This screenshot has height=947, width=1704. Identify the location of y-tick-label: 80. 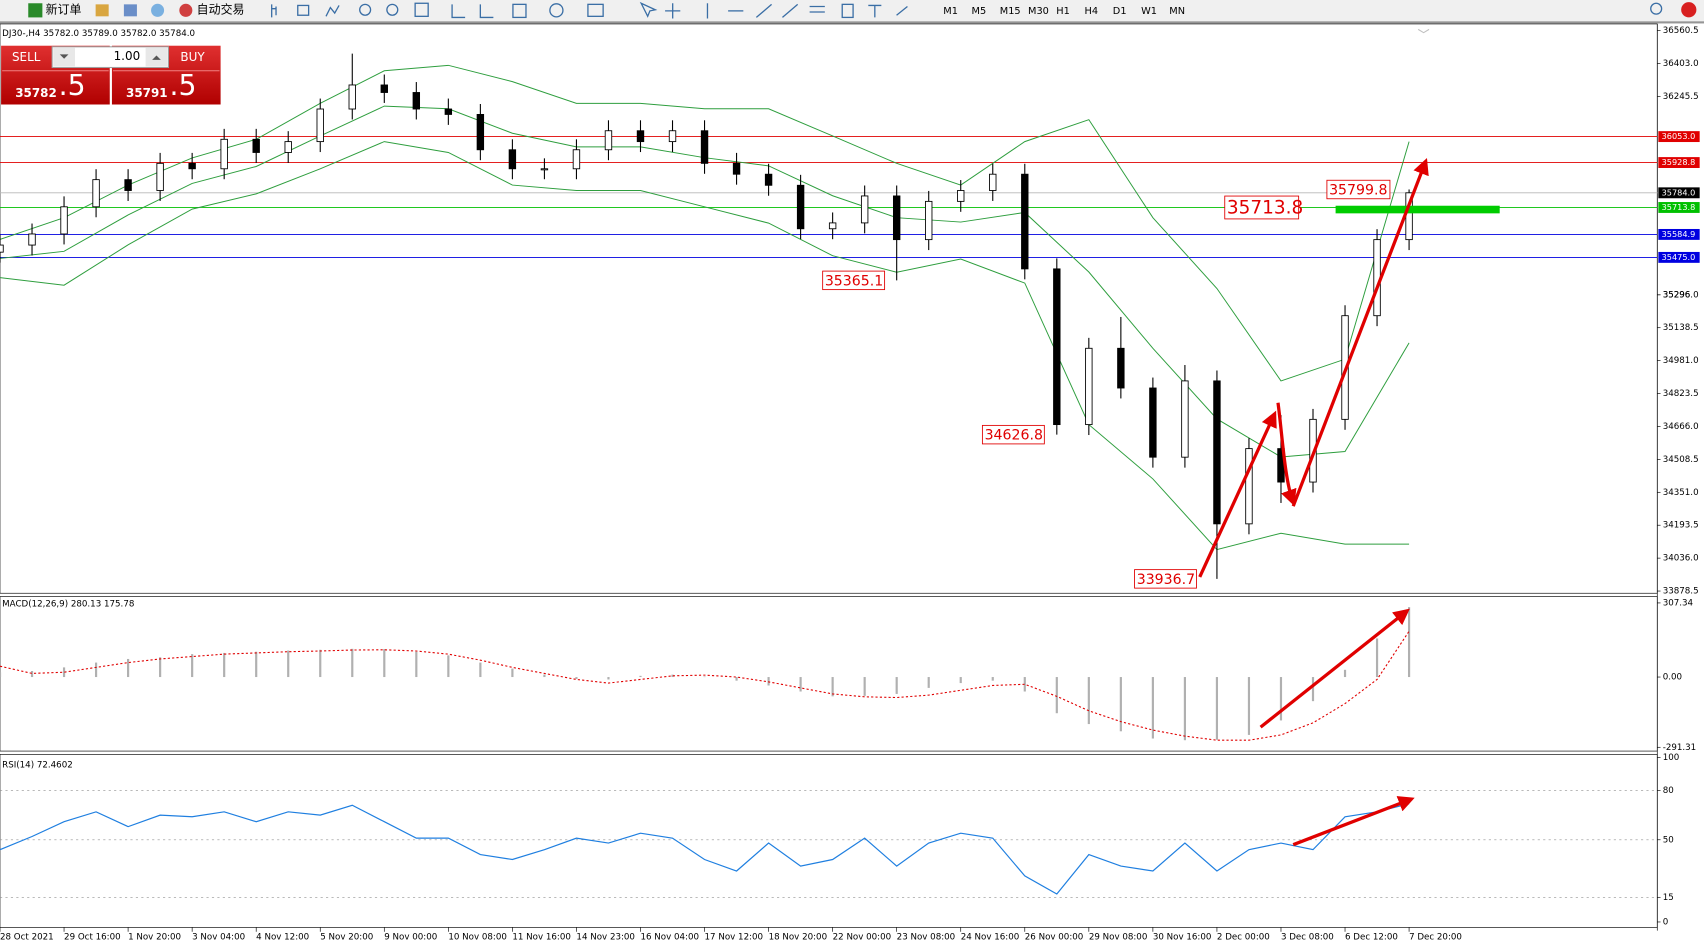
(1668, 791).